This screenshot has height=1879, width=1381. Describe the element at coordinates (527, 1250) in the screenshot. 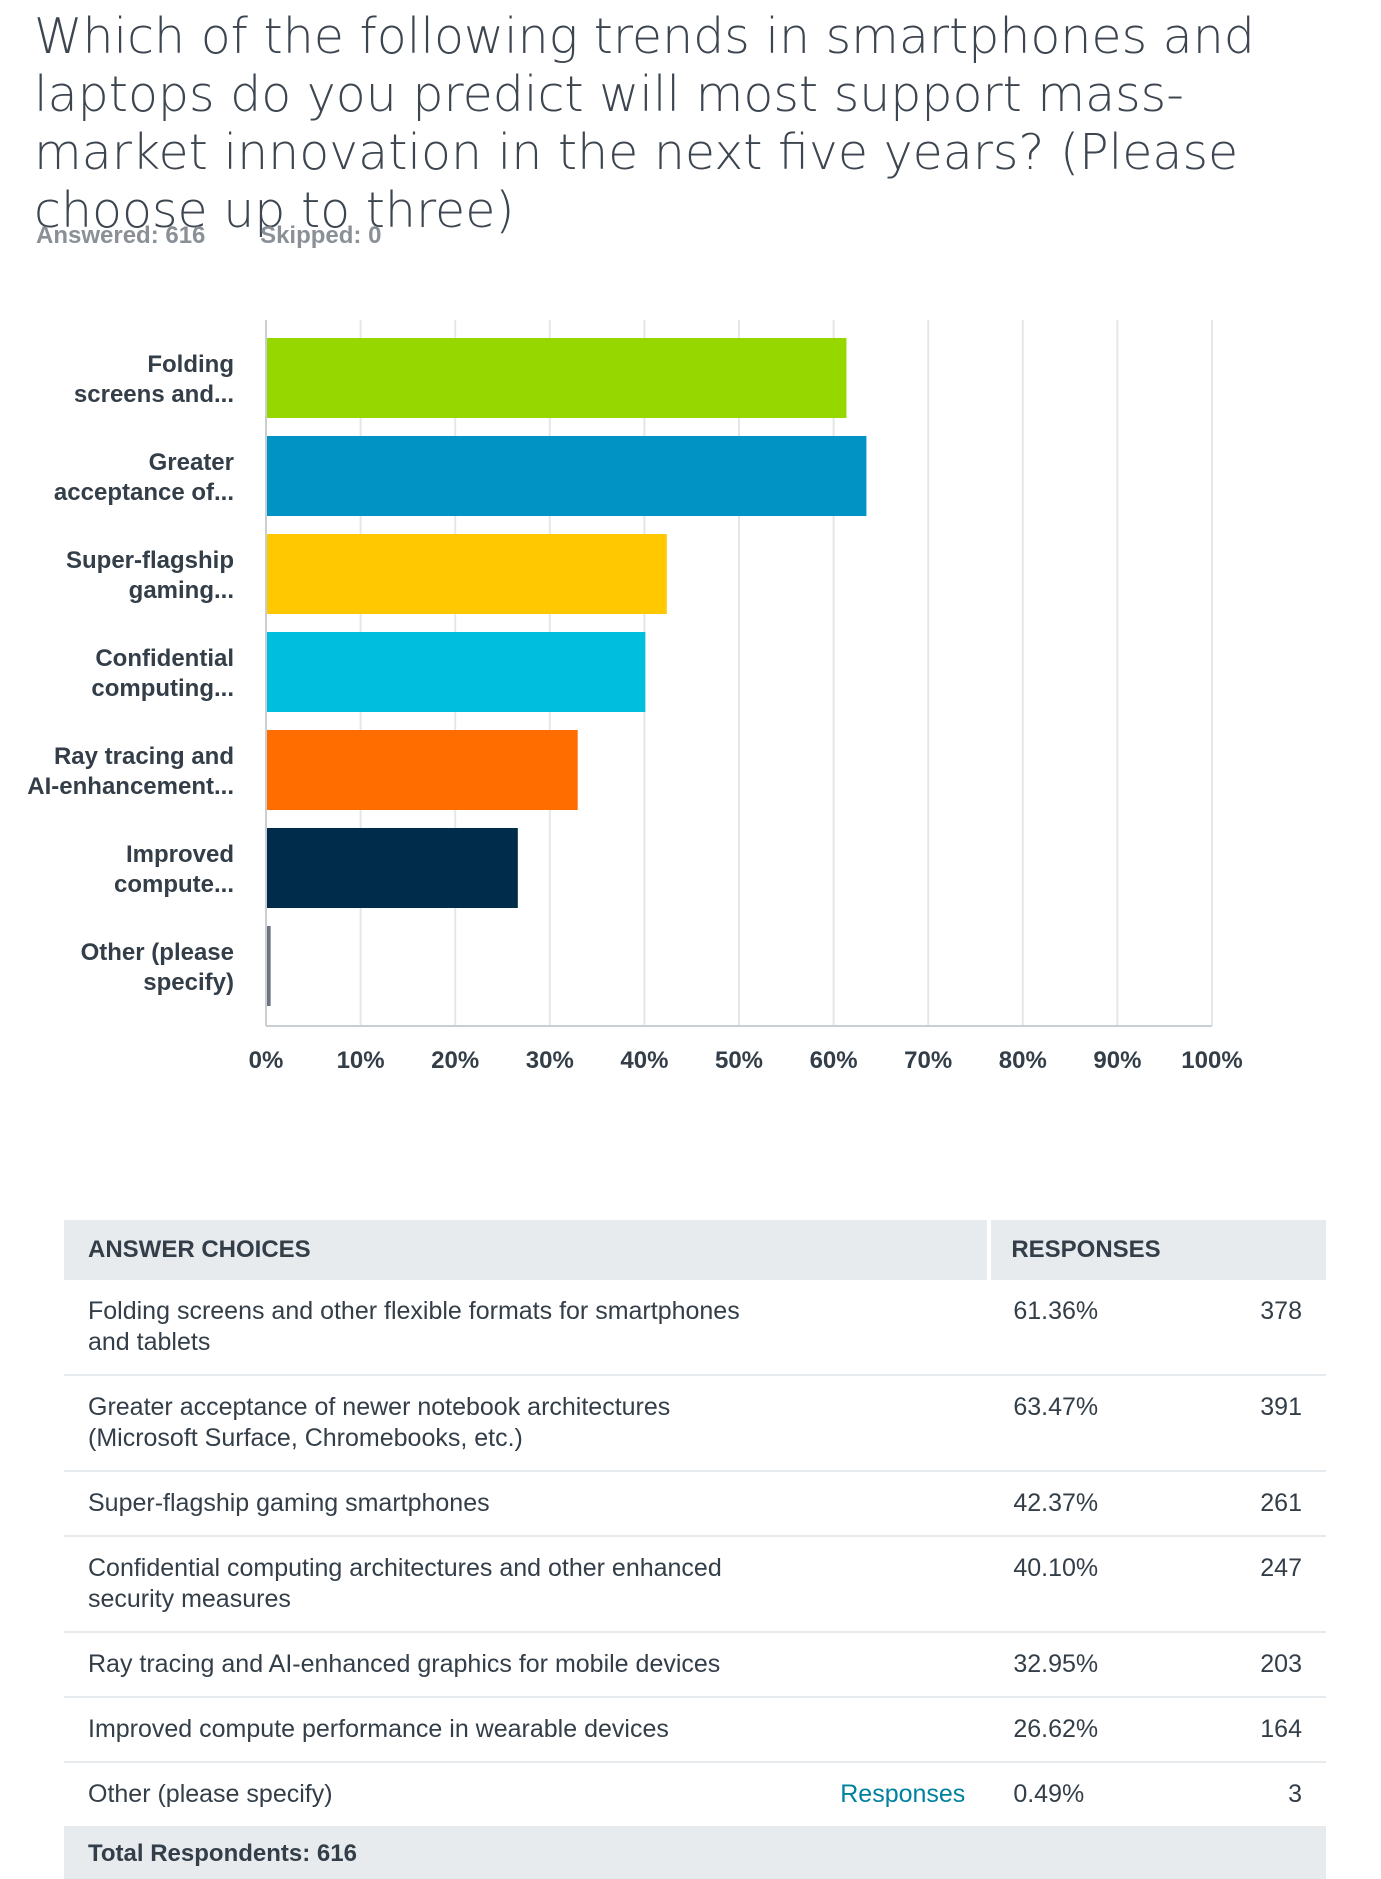

I see `answer-choices-header: ANSWER CHOICES` at that location.